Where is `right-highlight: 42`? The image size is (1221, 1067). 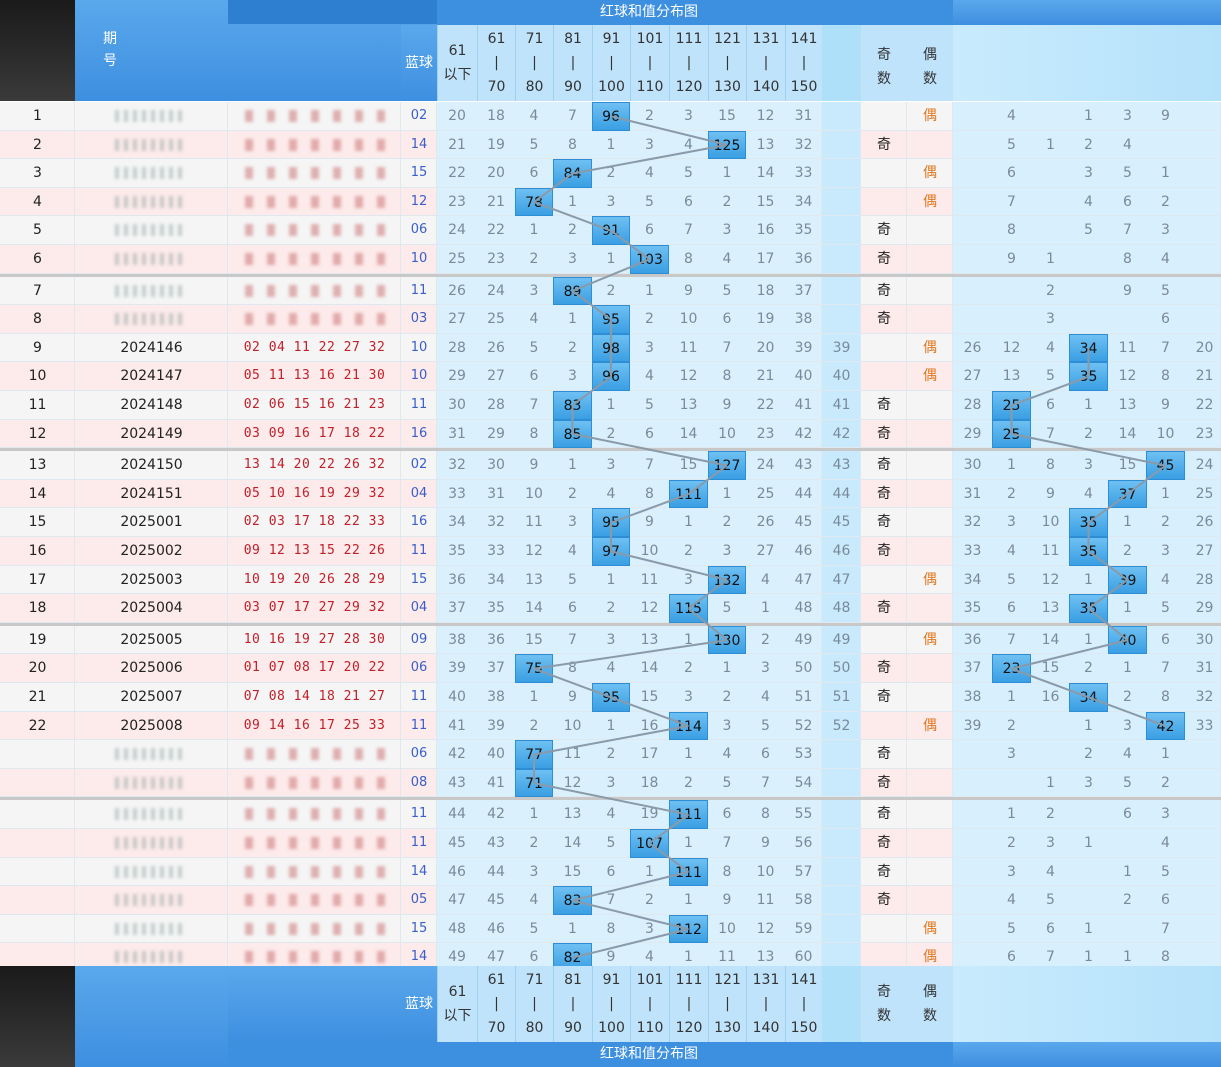 right-highlight: 42 is located at coordinates (1165, 726).